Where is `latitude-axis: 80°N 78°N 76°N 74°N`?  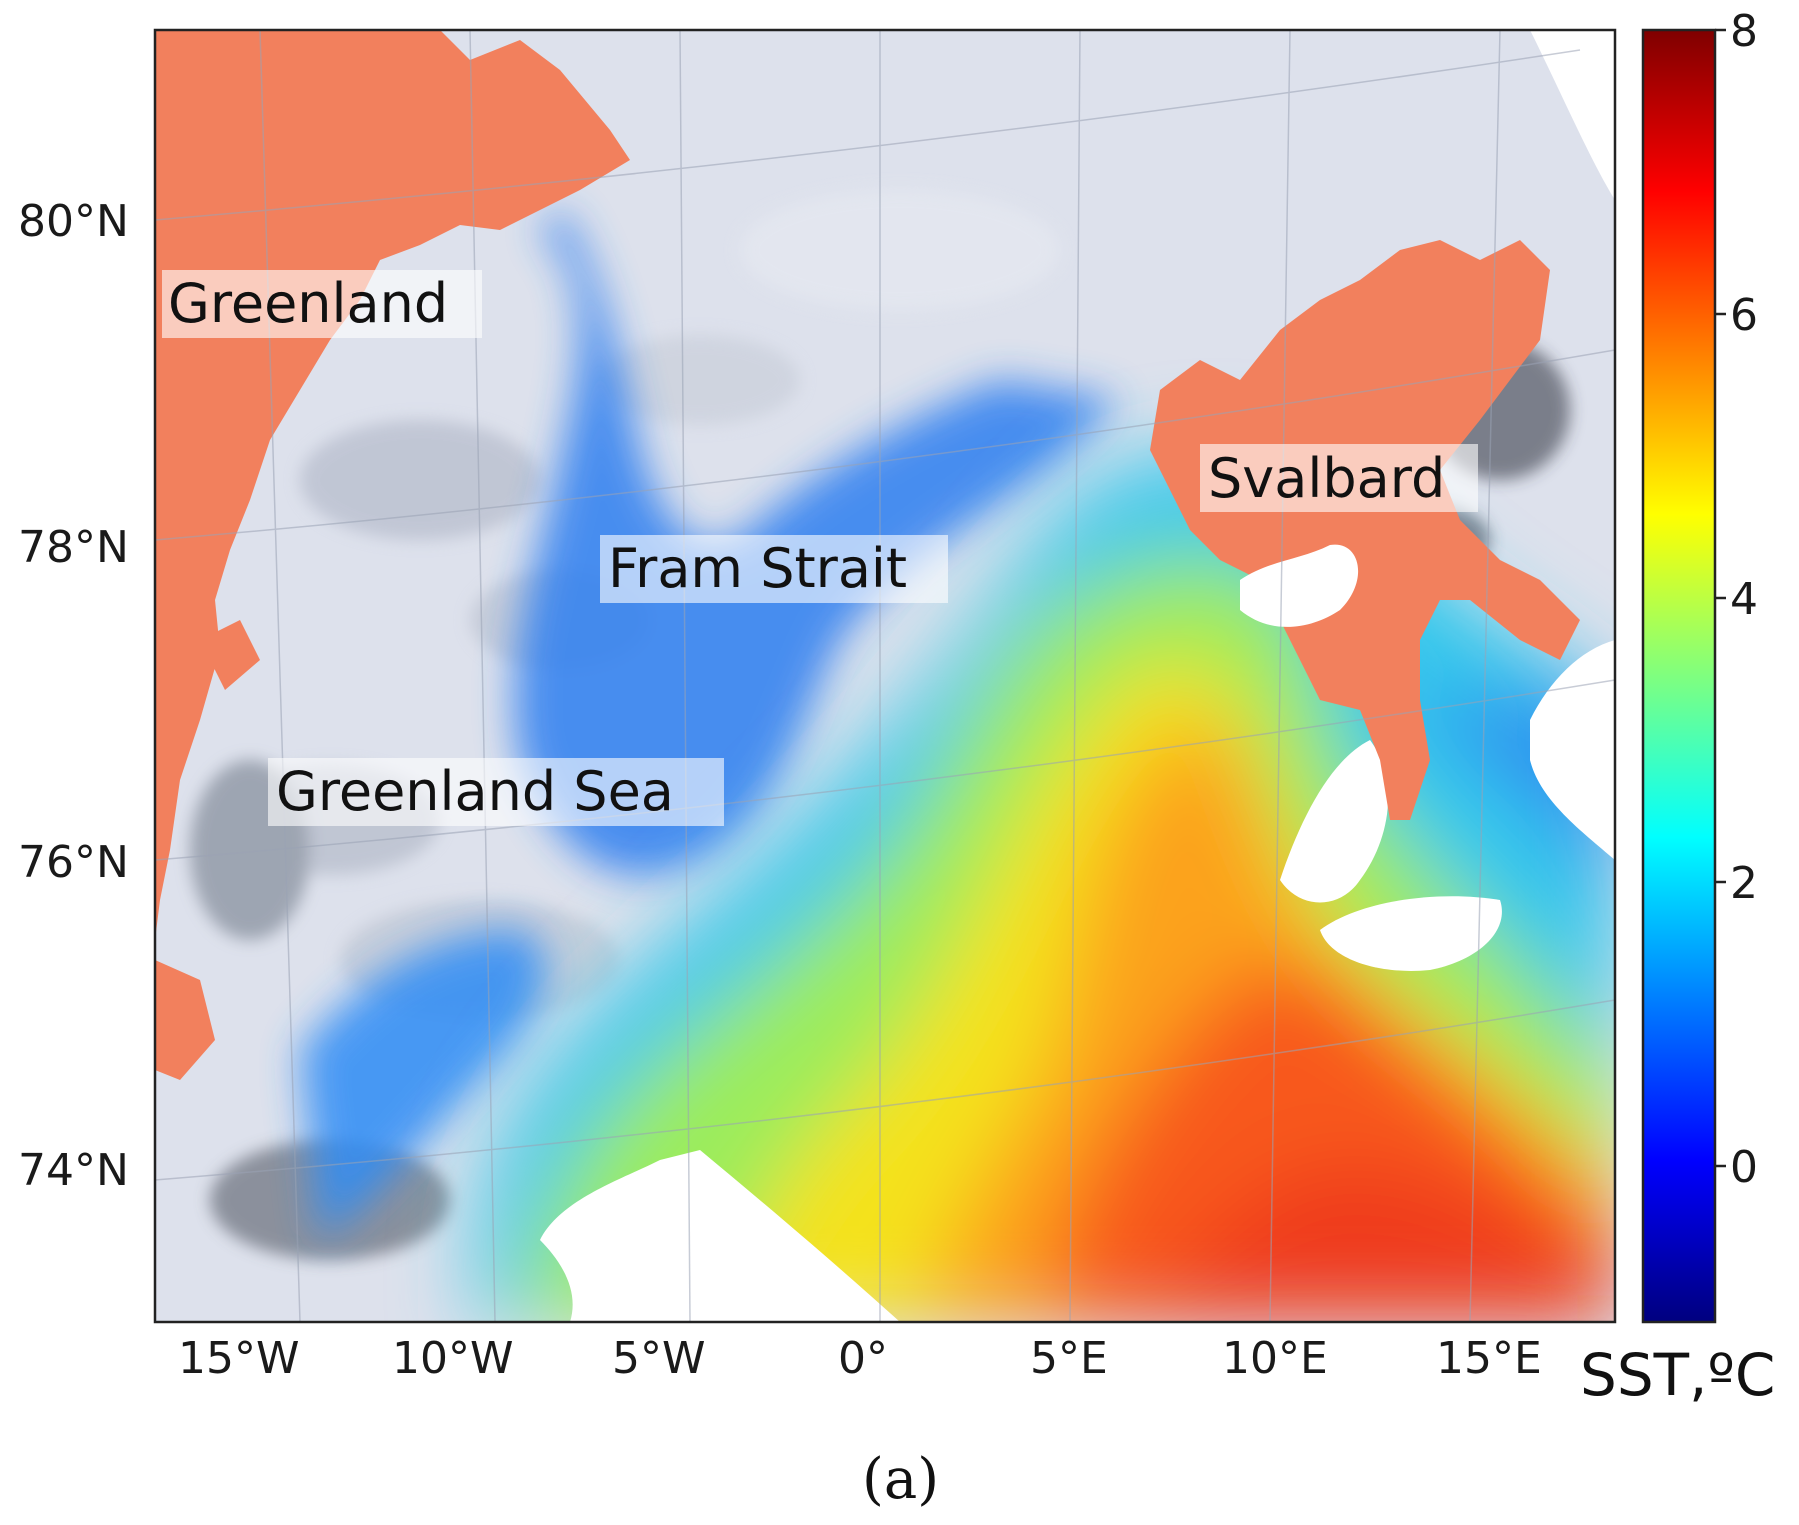 latitude-axis: 80°N 78°N 76°N 74°N is located at coordinates (73, 696).